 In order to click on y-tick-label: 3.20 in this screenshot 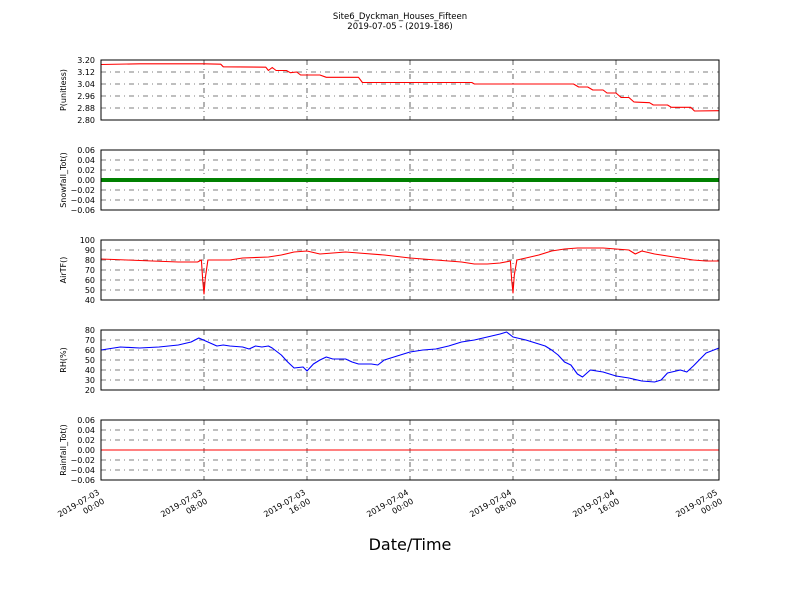, I will do `click(86, 60)`.